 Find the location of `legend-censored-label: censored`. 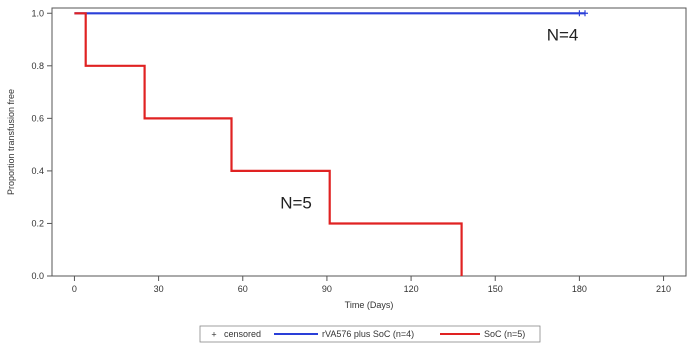

legend-censored-label: censored is located at coordinates (242, 334).